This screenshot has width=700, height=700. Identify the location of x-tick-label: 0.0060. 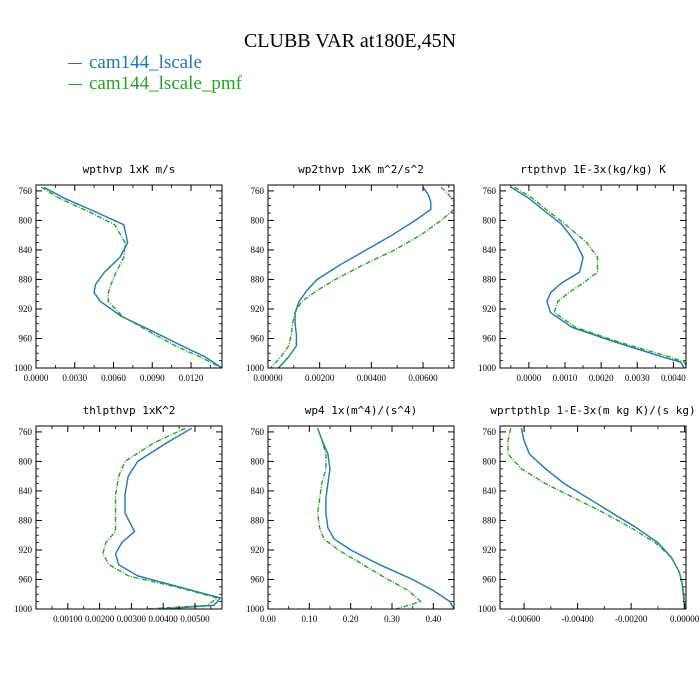
(113, 378).